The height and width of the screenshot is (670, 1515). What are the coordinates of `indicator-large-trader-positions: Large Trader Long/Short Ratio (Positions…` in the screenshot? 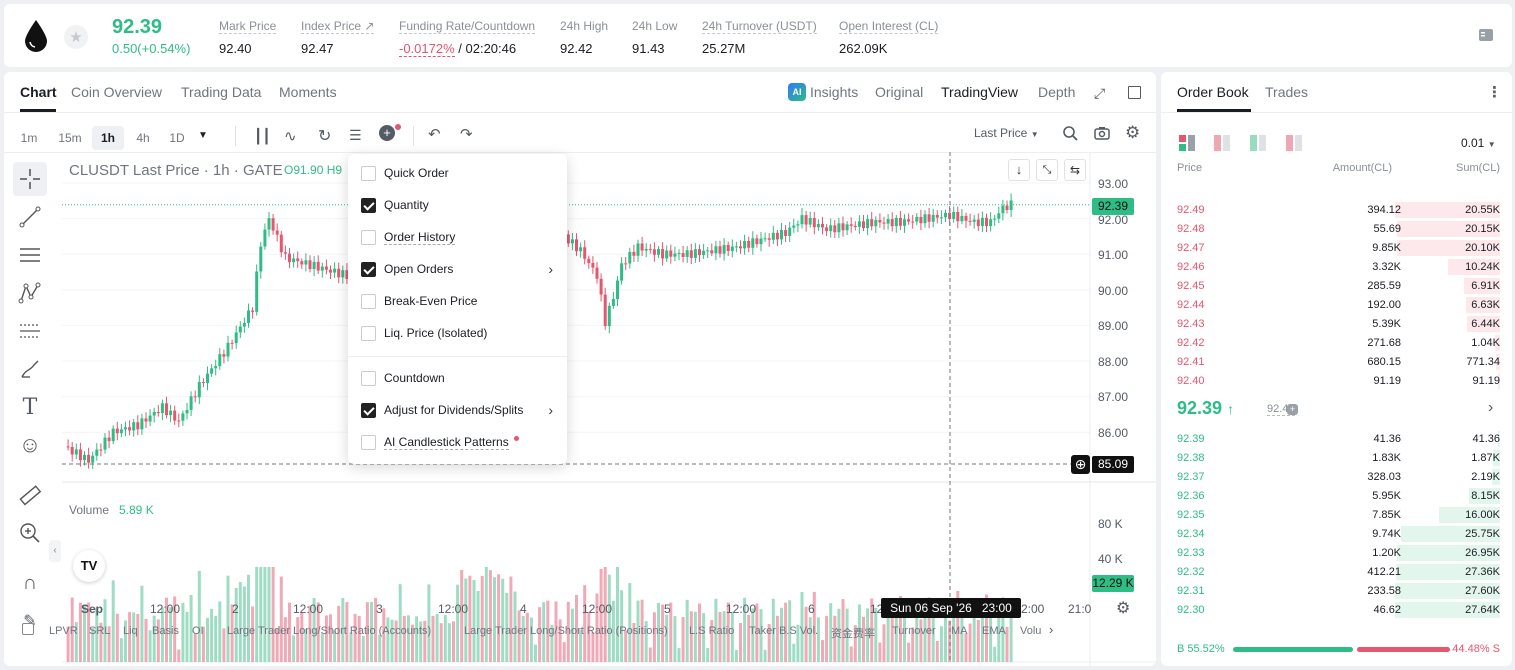 It's located at (566, 631).